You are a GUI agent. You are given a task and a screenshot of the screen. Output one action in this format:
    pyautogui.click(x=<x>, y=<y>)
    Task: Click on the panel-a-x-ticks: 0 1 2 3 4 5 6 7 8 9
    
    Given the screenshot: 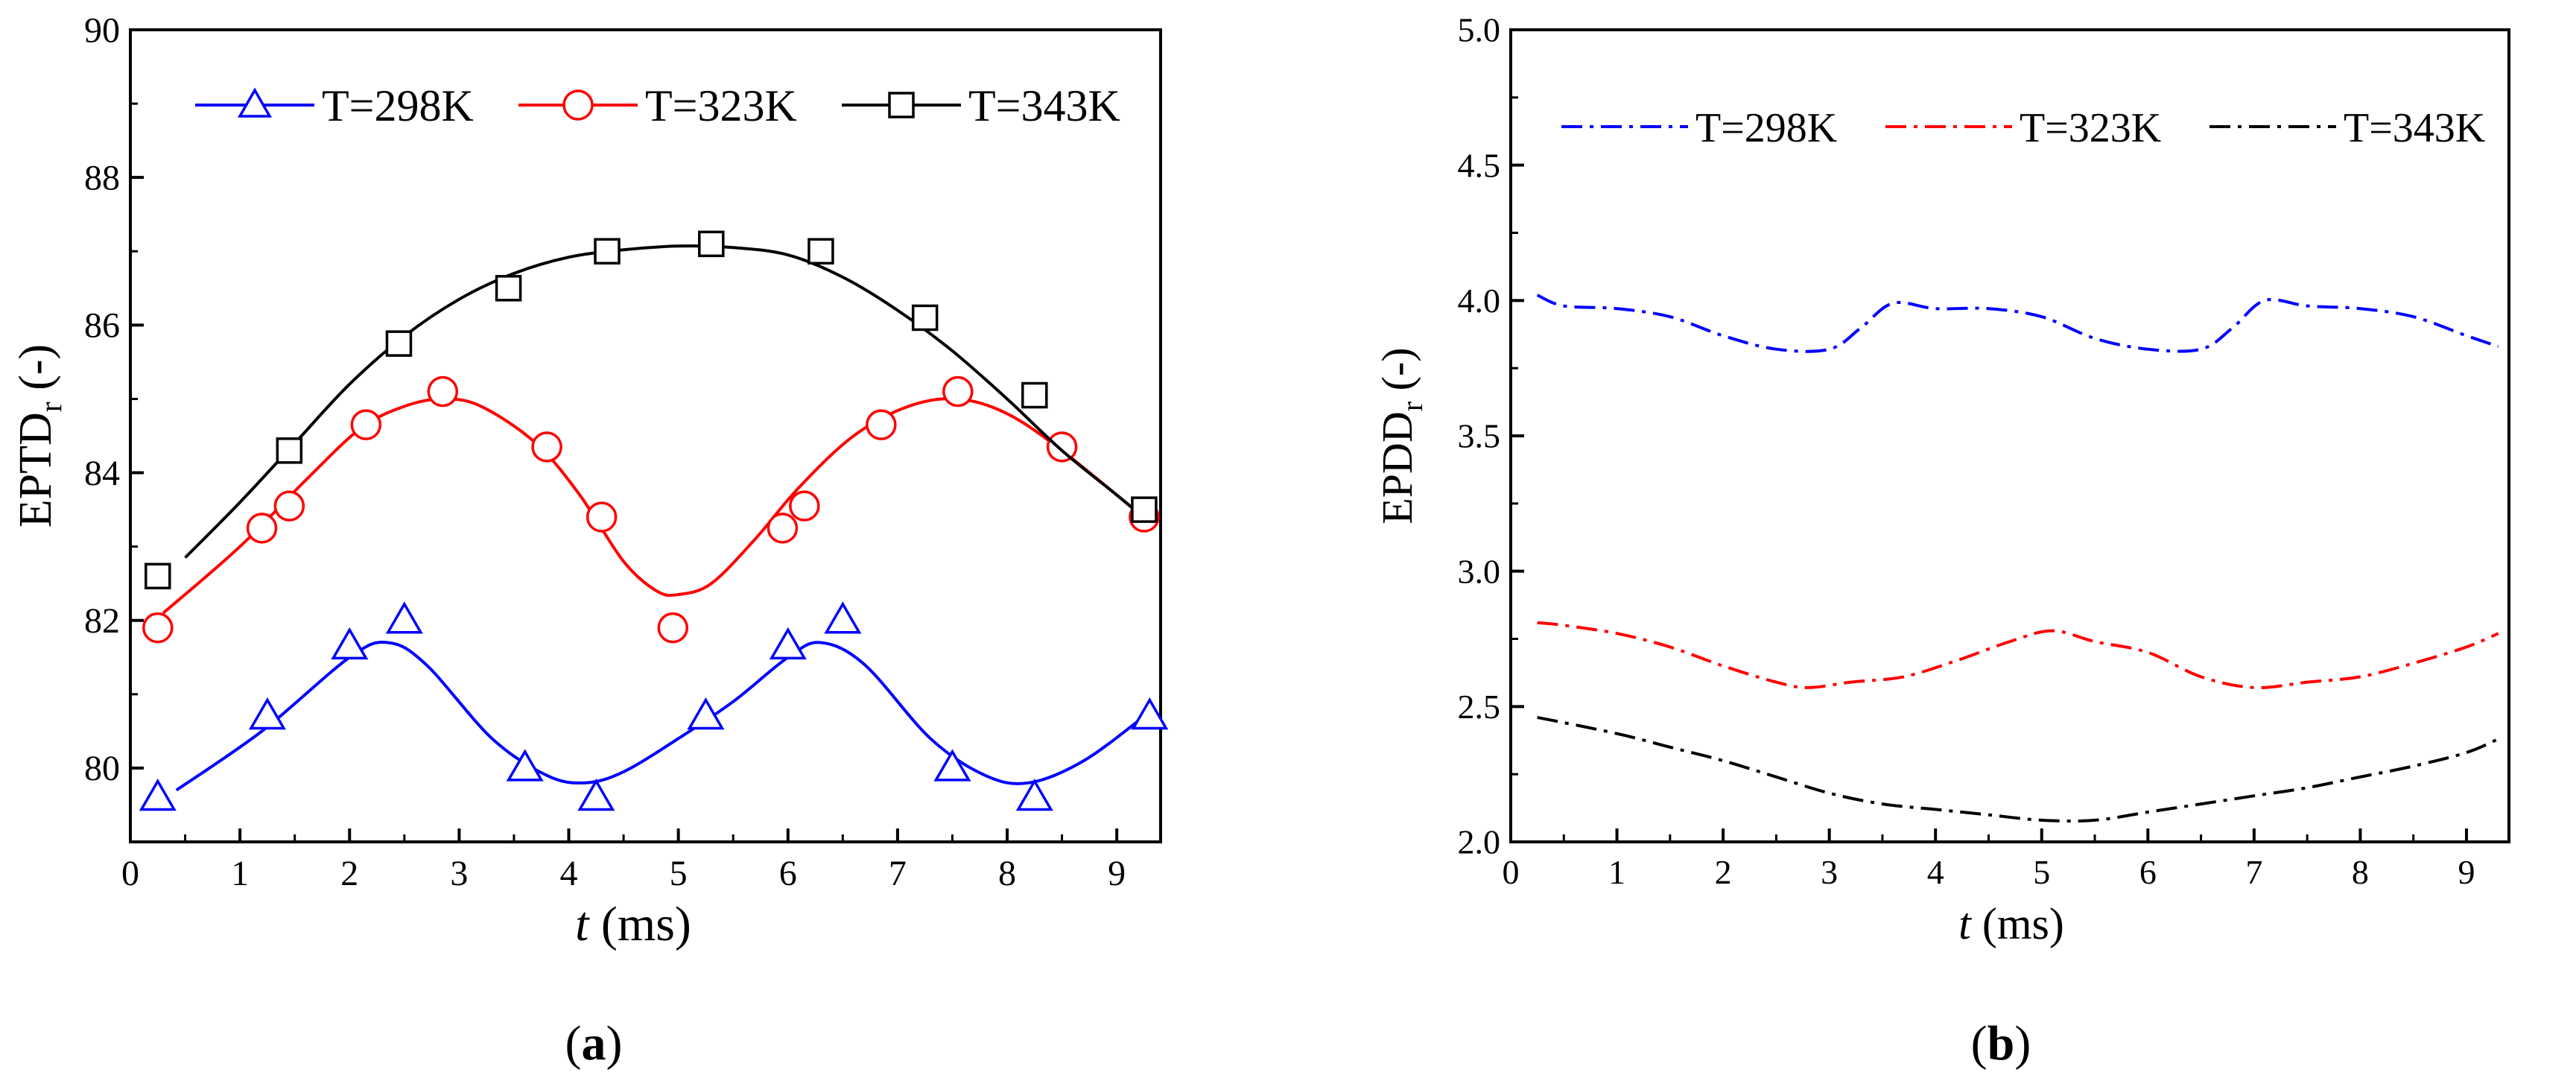 What is the action you would take?
    pyautogui.click(x=624, y=860)
    